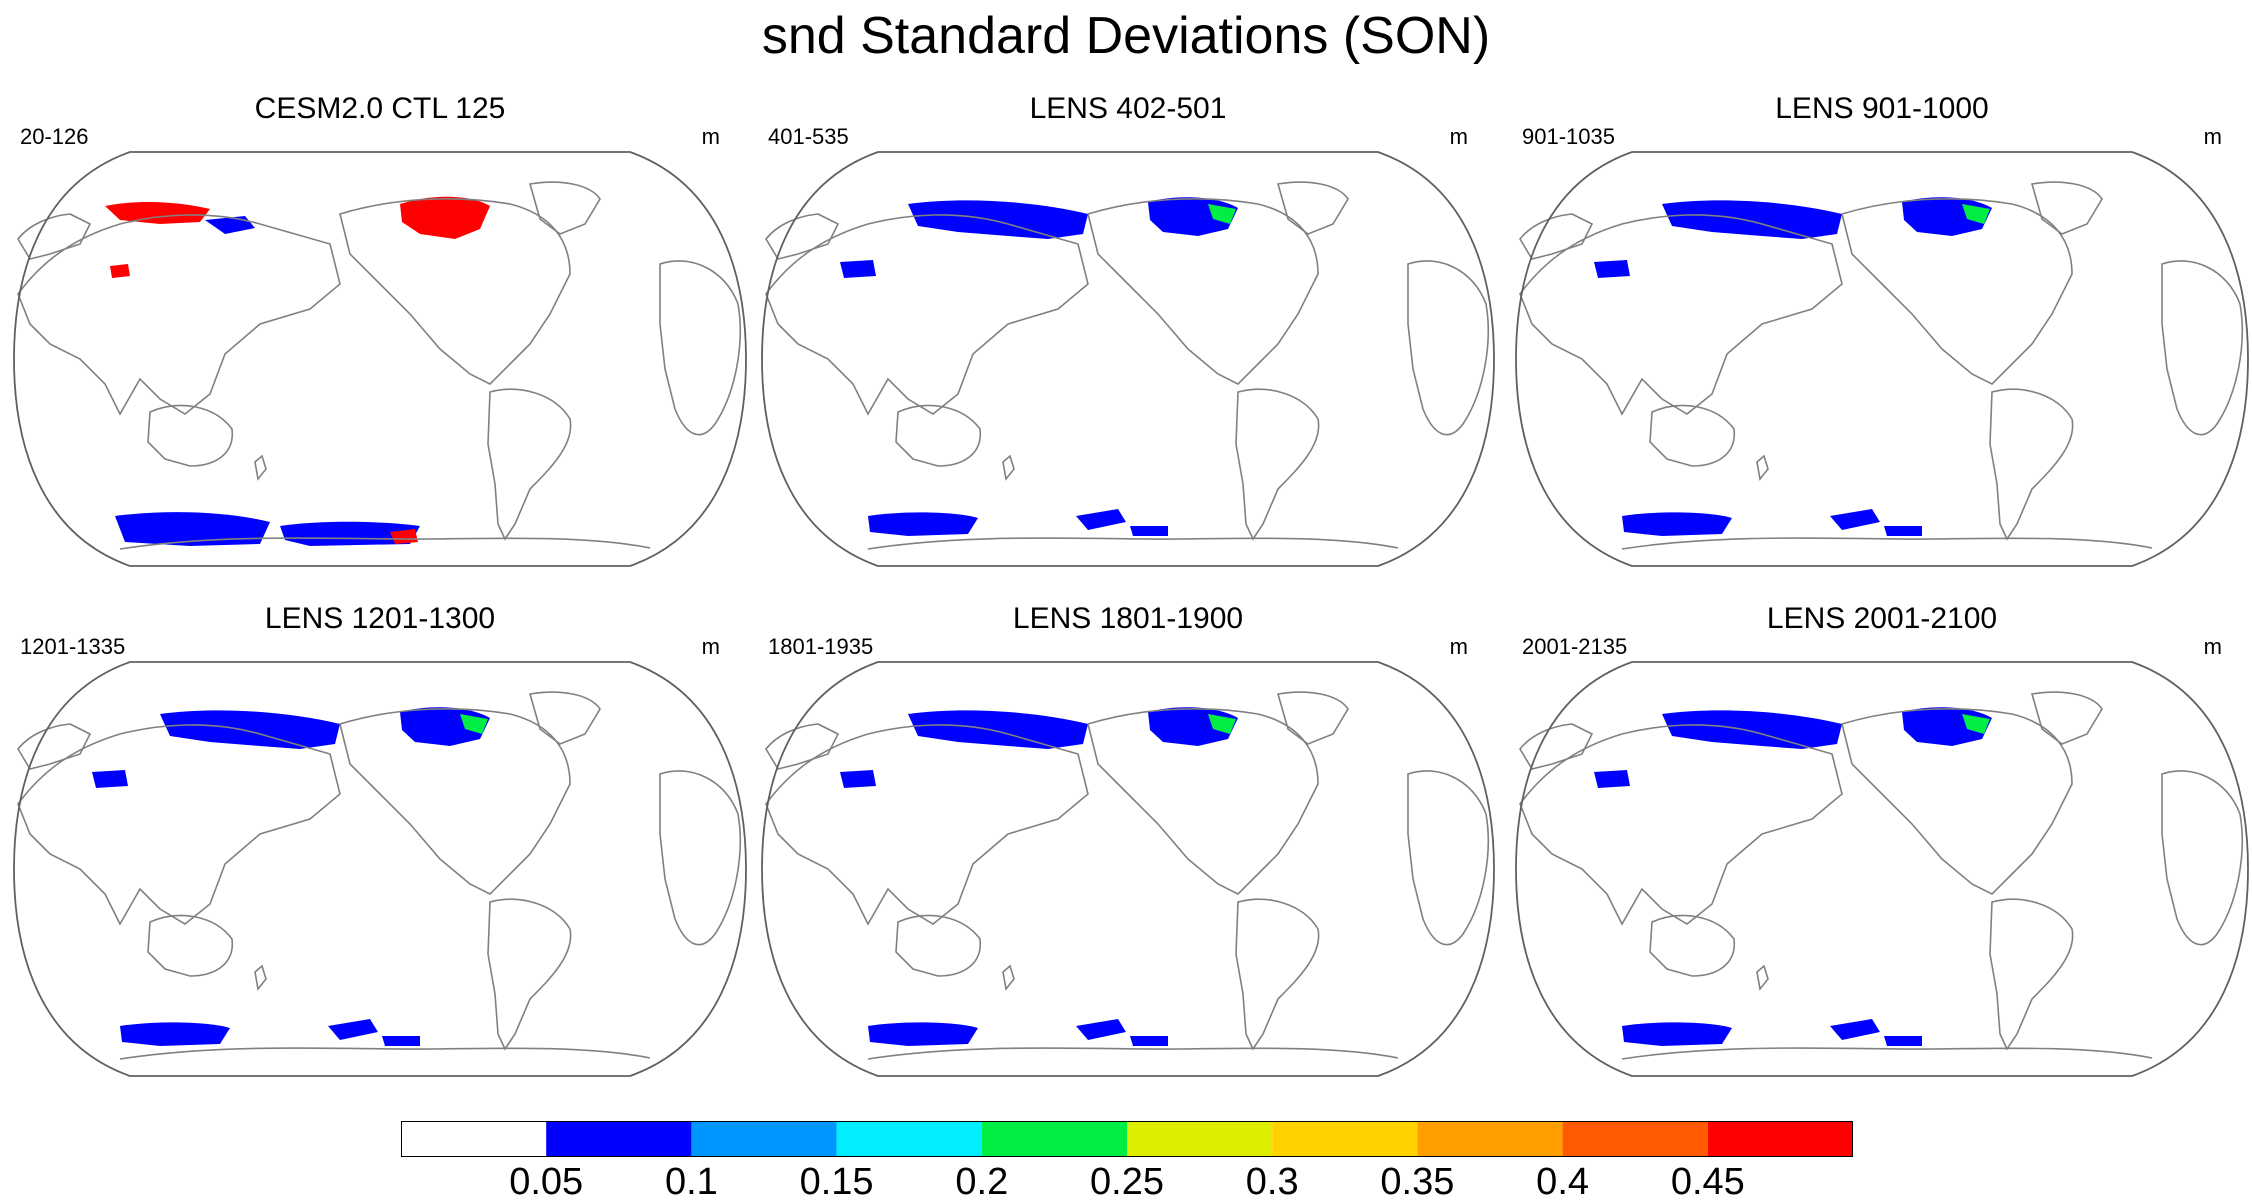  I want to click on colorbar-frame, so click(1127, 1139).